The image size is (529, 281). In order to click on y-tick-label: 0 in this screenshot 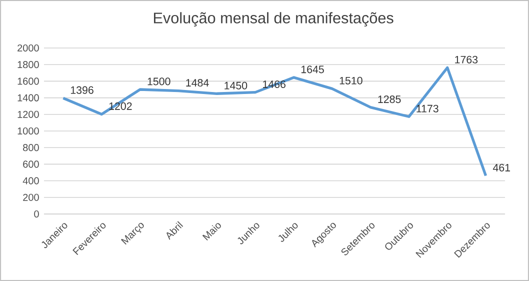, I will do `click(36, 214)`.